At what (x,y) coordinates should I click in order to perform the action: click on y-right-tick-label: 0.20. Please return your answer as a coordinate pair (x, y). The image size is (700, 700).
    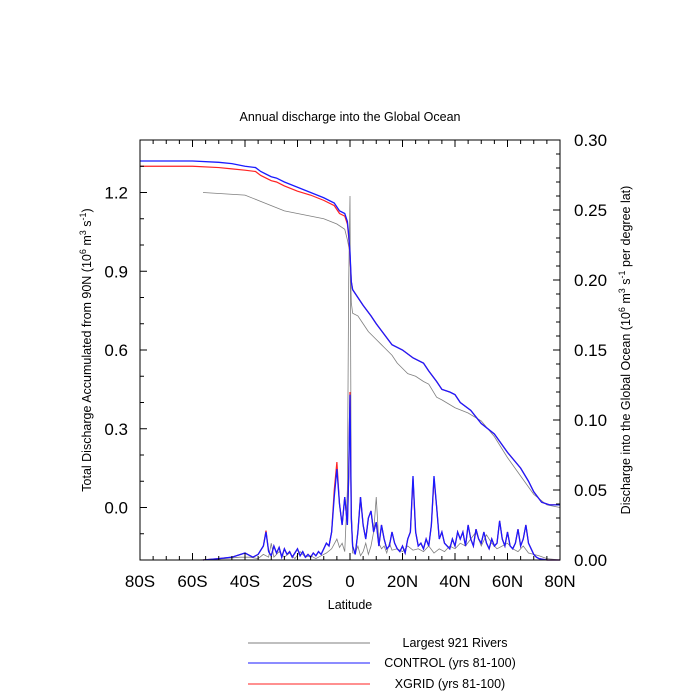
    Looking at the image, I should click on (590, 280).